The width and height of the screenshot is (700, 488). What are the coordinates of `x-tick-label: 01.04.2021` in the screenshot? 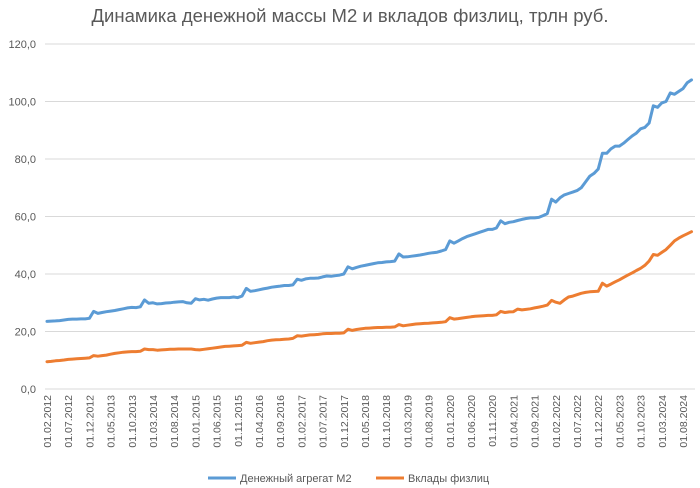 It's located at (514, 421).